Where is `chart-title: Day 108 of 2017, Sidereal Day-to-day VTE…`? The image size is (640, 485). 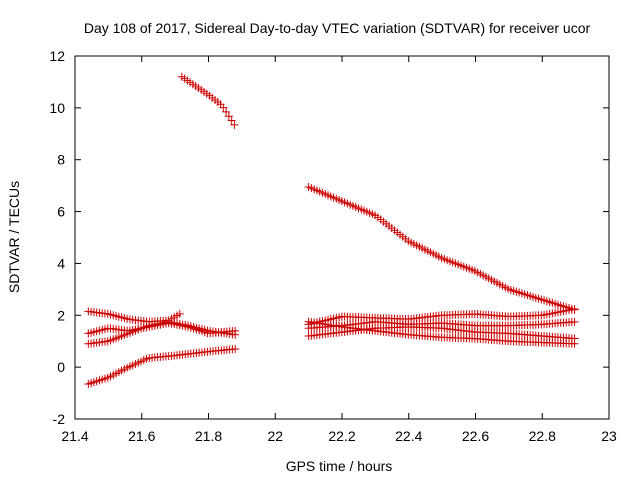
chart-title: Day 108 of 2017, Sidereal Day-to-day VTE… is located at coordinates (337, 28).